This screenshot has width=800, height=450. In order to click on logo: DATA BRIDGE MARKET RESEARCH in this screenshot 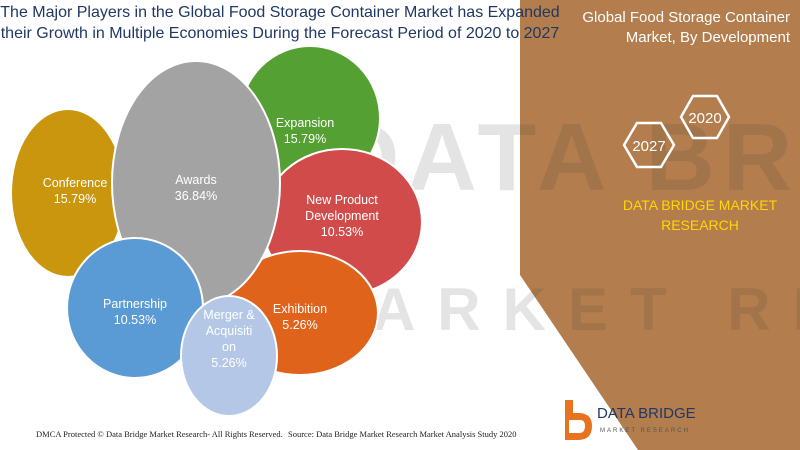, I will do `click(630, 420)`.